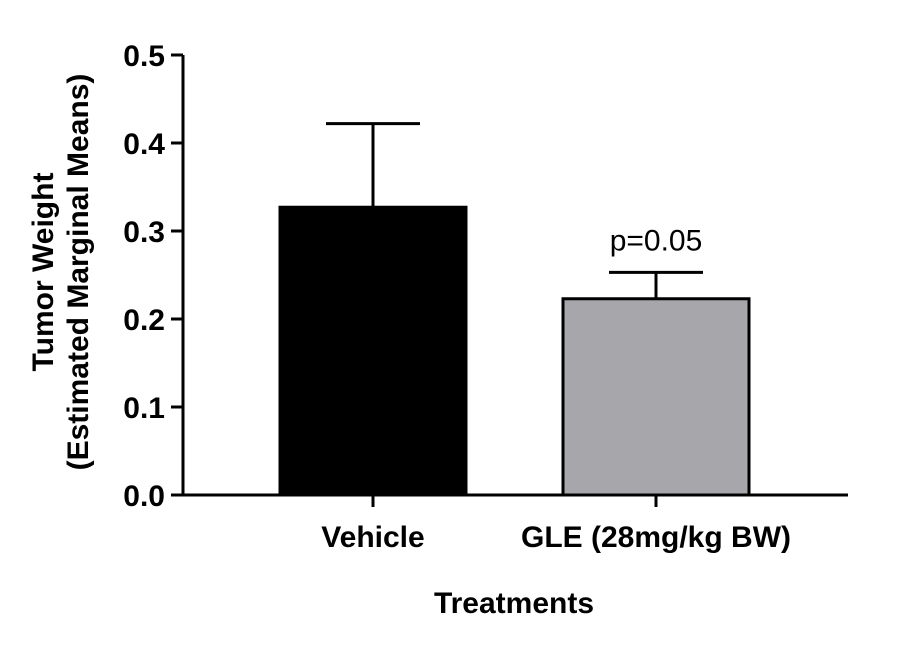 The image size is (910, 645). I want to click on y-tick-label: 0.1, so click(144, 408).